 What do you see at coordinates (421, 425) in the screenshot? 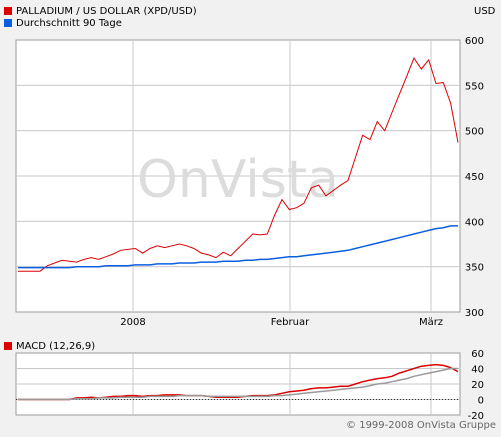
I see `copyright-notice: © 1999-2008 OnVista Gruppe` at bounding box center [421, 425].